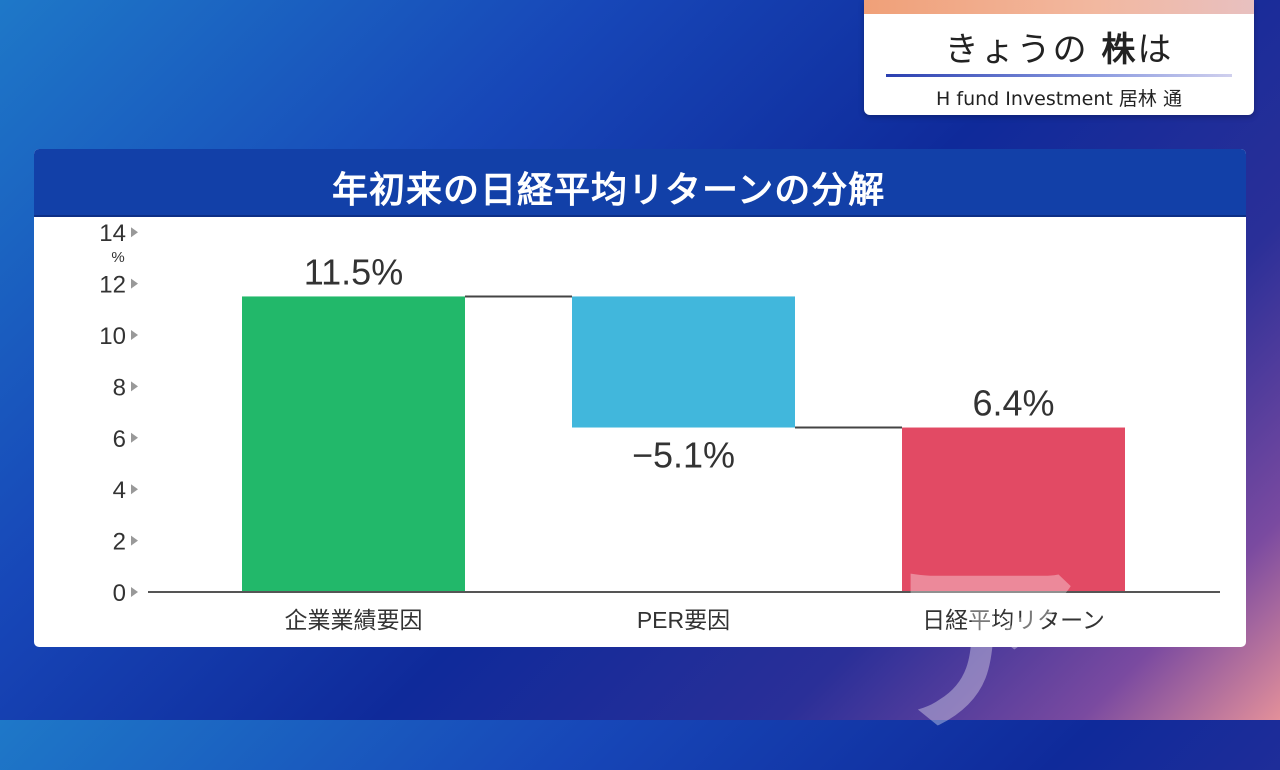 The image size is (1280, 770). I want to click on y-tick-label: 4, so click(119, 490).